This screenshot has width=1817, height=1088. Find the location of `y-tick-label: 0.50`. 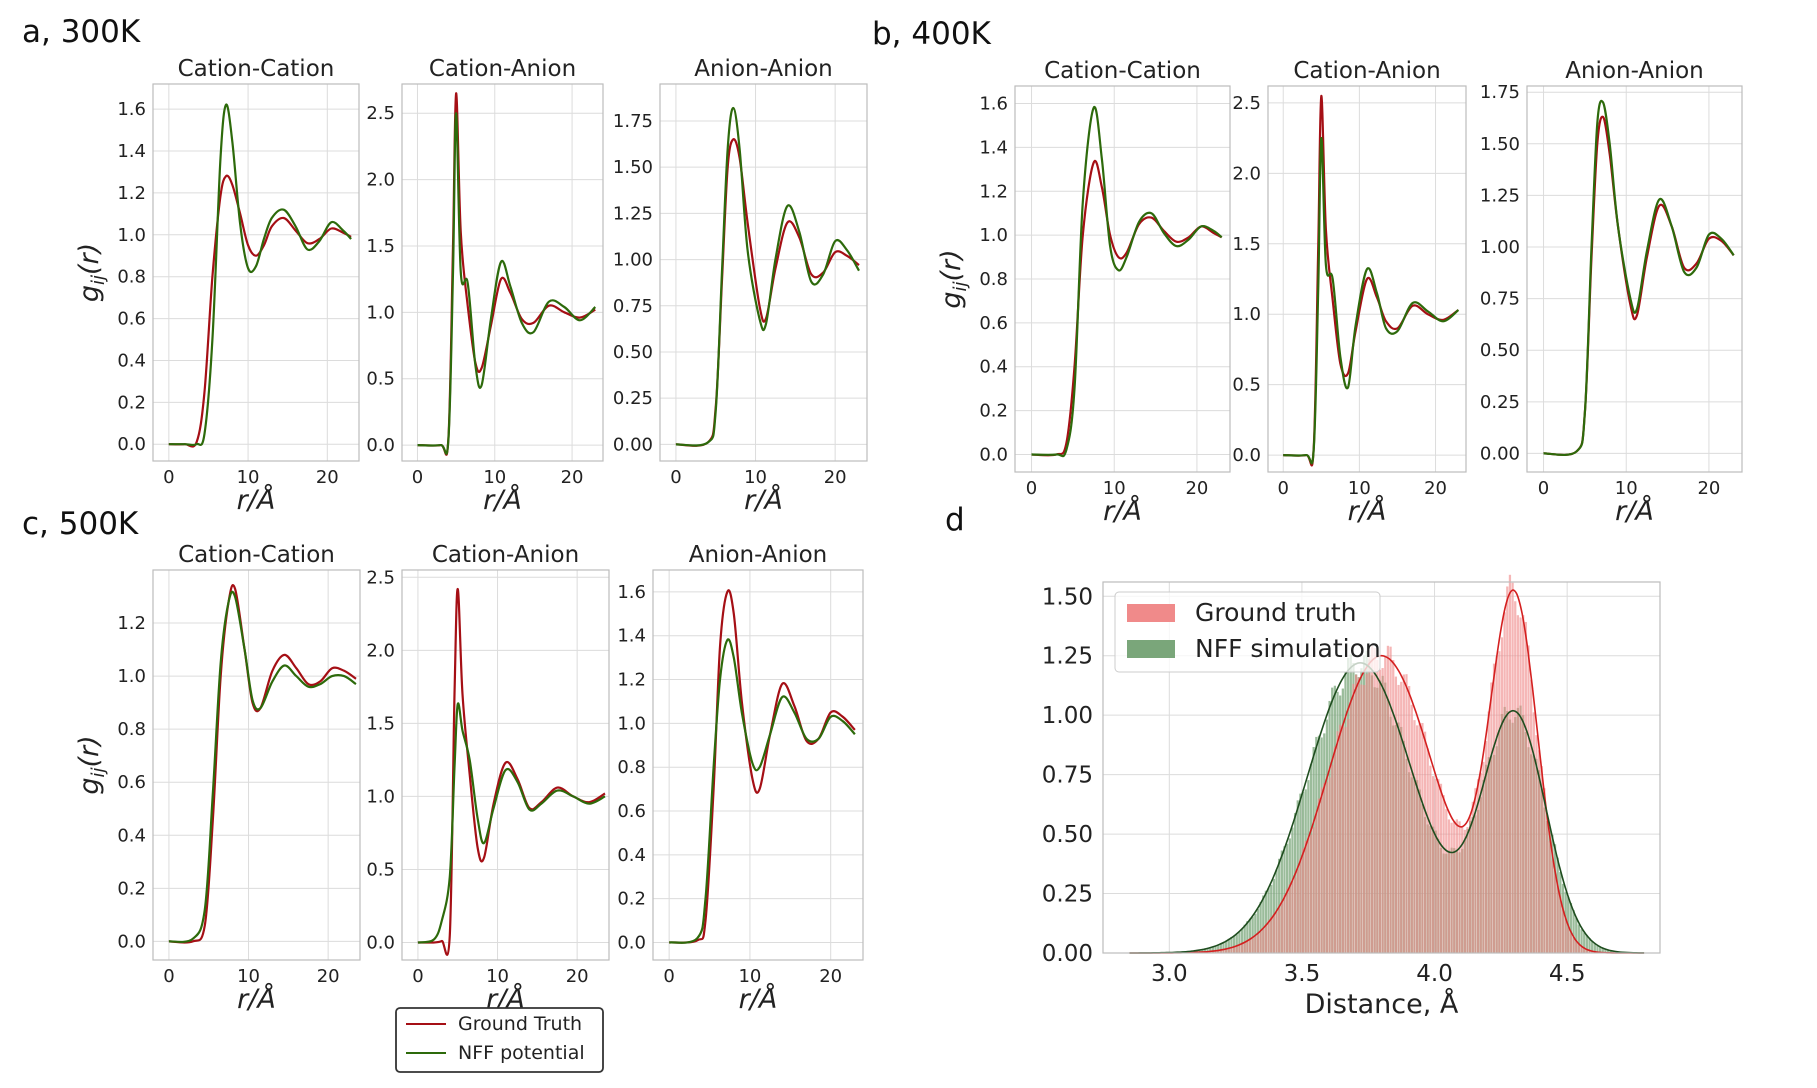

y-tick-label: 0.50 is located at coordinates (1067, 835).